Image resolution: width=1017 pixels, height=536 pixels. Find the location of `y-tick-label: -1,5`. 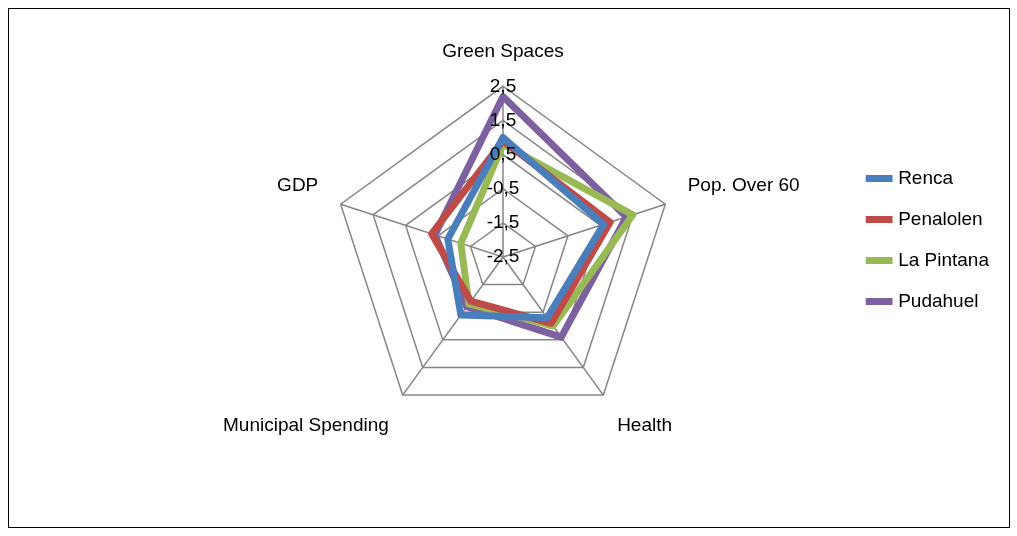

y-tick-label: -1,5 is located at coordinates (503, 222).